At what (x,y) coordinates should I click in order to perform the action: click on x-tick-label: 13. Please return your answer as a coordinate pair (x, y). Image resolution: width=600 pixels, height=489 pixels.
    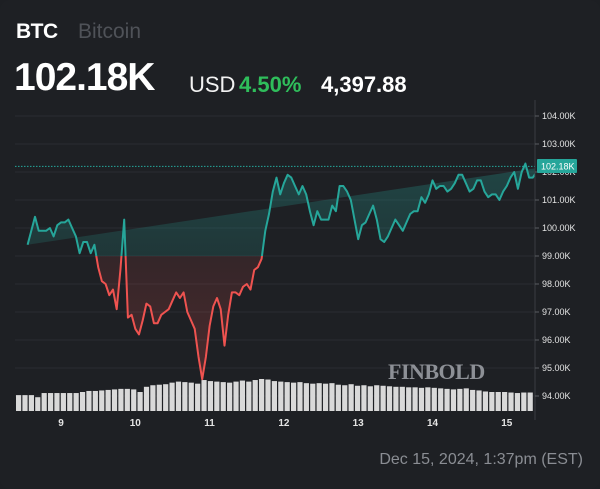
    Looking at the image, I should click on (359, 423).